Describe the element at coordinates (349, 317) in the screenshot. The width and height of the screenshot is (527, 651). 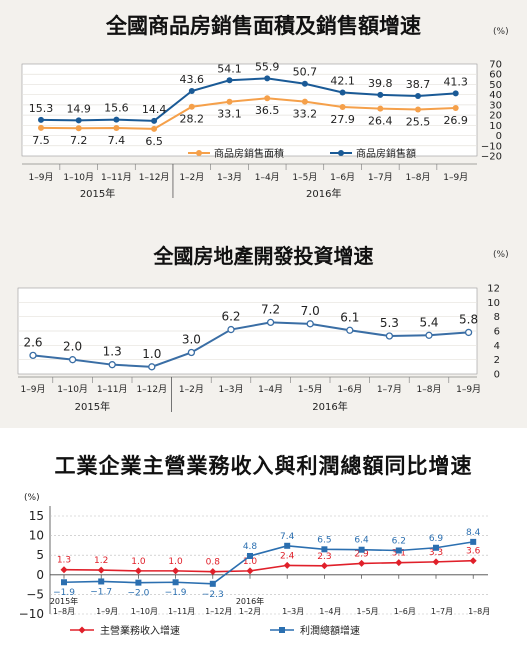
I see `data-label: 6.1` at that location.